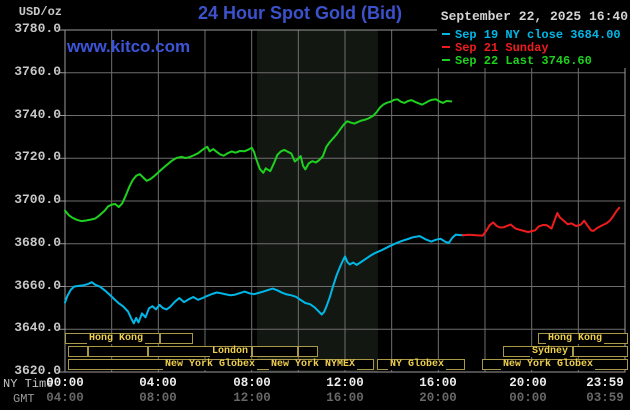 This screenshot has height=410, width=630. I want to click on y-axis-label: 3620.0, so click(37, 370).